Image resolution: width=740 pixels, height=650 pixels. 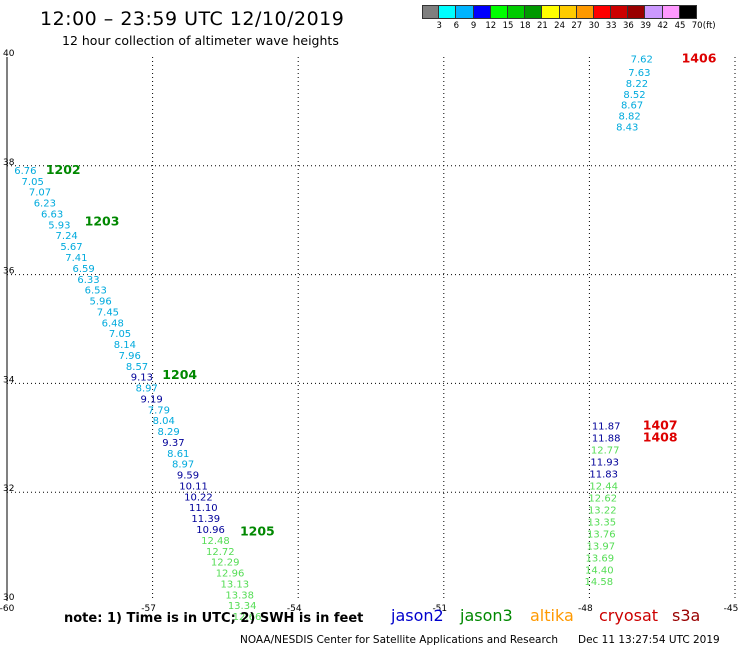 I want to click on track-time-label: 1205, so click(x=257, y=531).